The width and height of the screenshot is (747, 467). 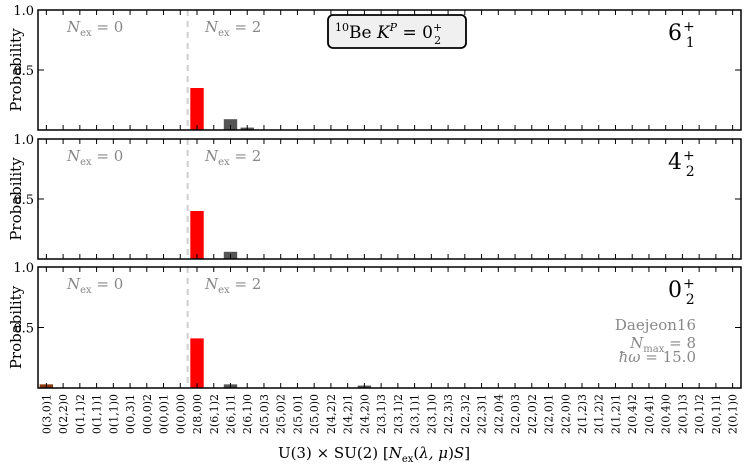 I want to click on x-tick-label: 2(2,0)4, so click(x=498, y=414).